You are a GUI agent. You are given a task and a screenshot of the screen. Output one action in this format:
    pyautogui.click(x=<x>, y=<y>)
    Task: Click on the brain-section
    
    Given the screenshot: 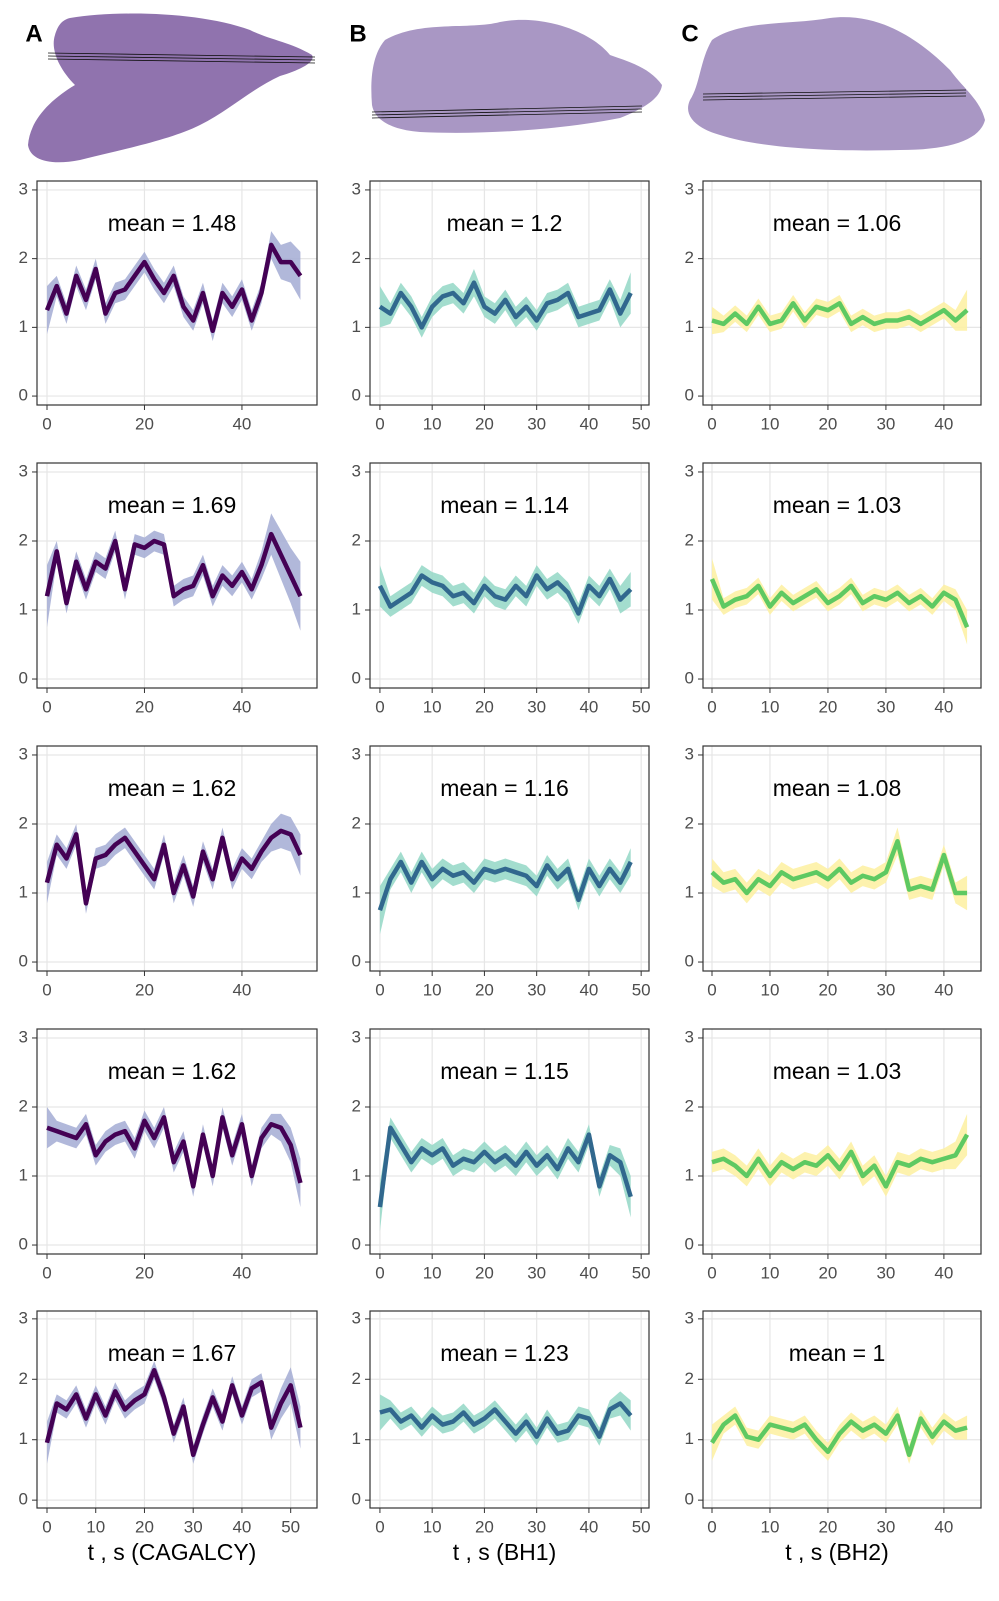 What is the action you would take?
    pyautogui.click(x=170, y=88)
    